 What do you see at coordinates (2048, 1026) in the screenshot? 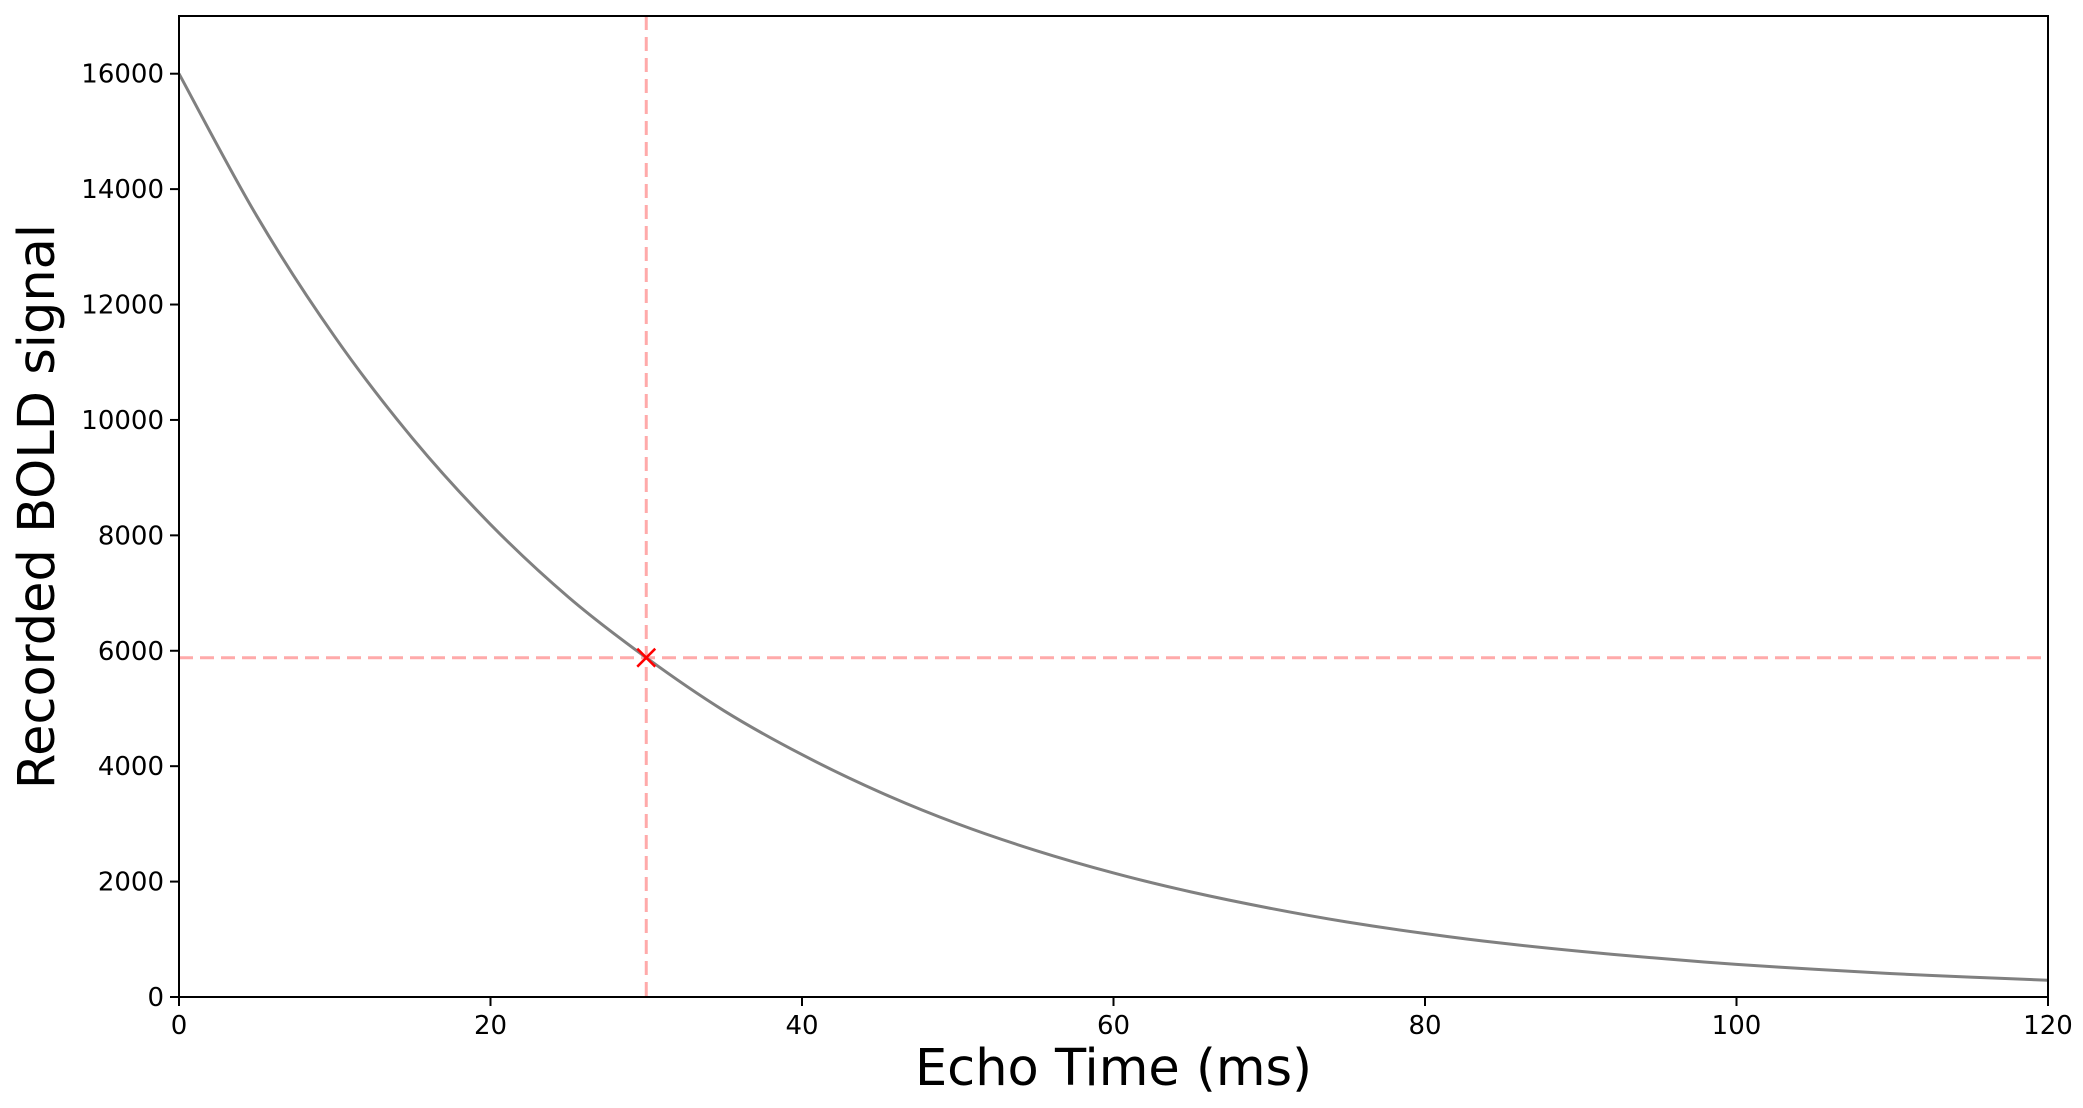
I see `x-tick-label: 120` at bounding box center [2048, 1026].